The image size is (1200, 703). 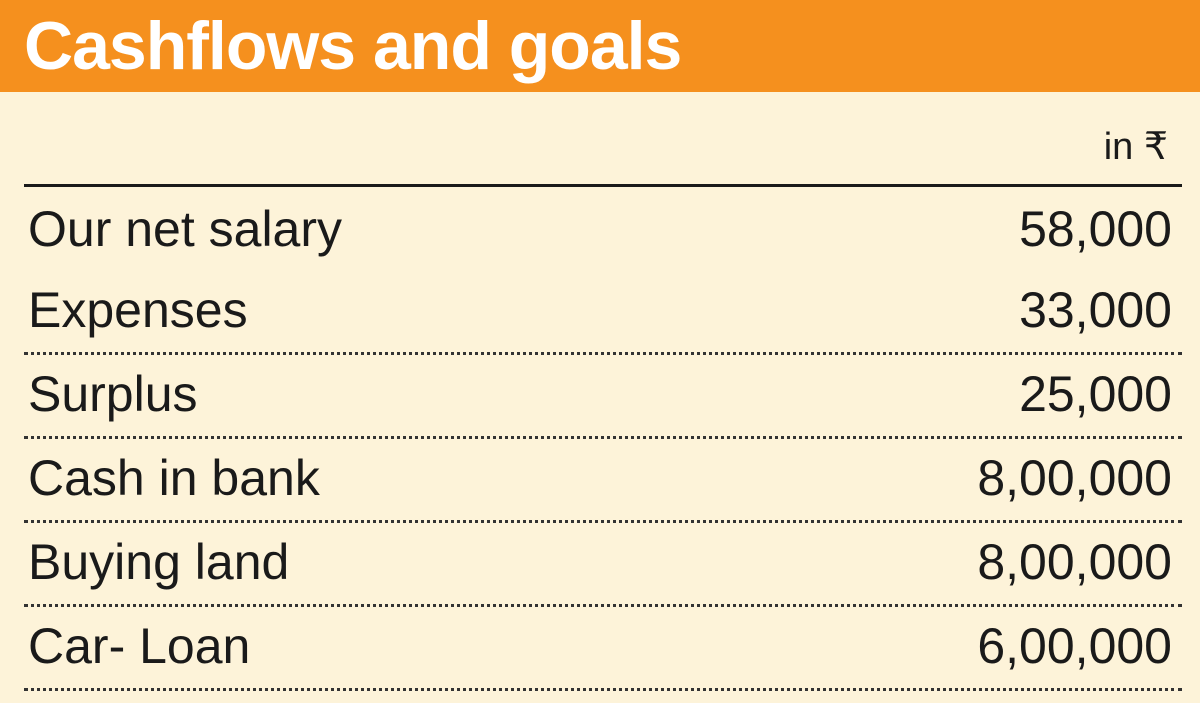 I want to click on row-label: Our net salary, so click(x=185, y=229).